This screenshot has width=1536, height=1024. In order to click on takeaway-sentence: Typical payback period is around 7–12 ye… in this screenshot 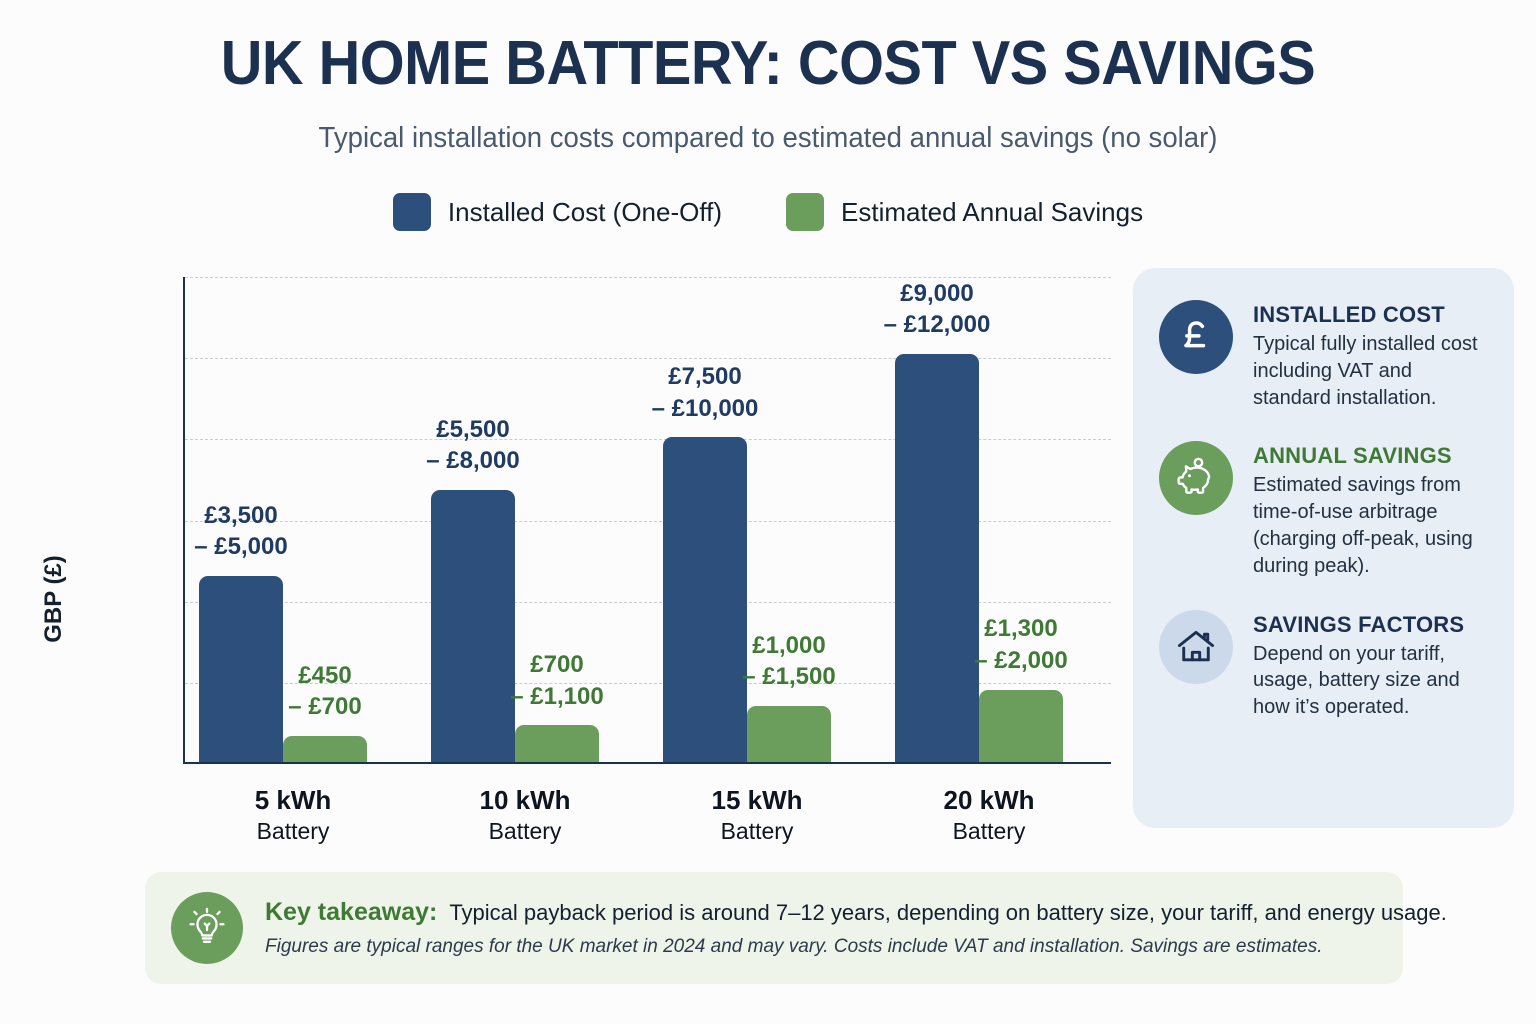, I will do `click(948, 912)`.